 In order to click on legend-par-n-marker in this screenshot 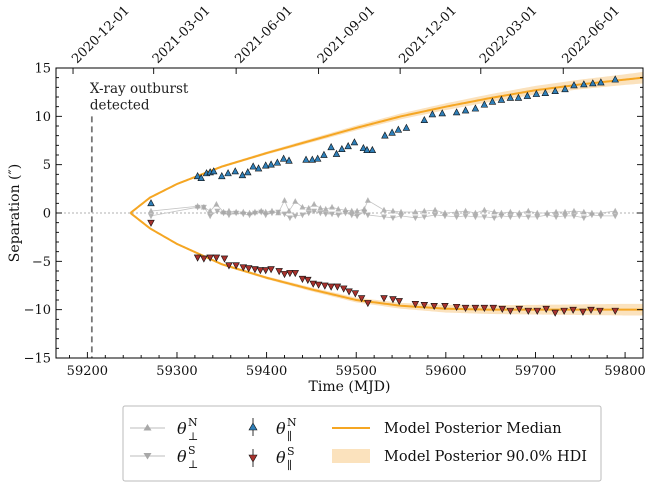, I will do `click(253, 427)`.